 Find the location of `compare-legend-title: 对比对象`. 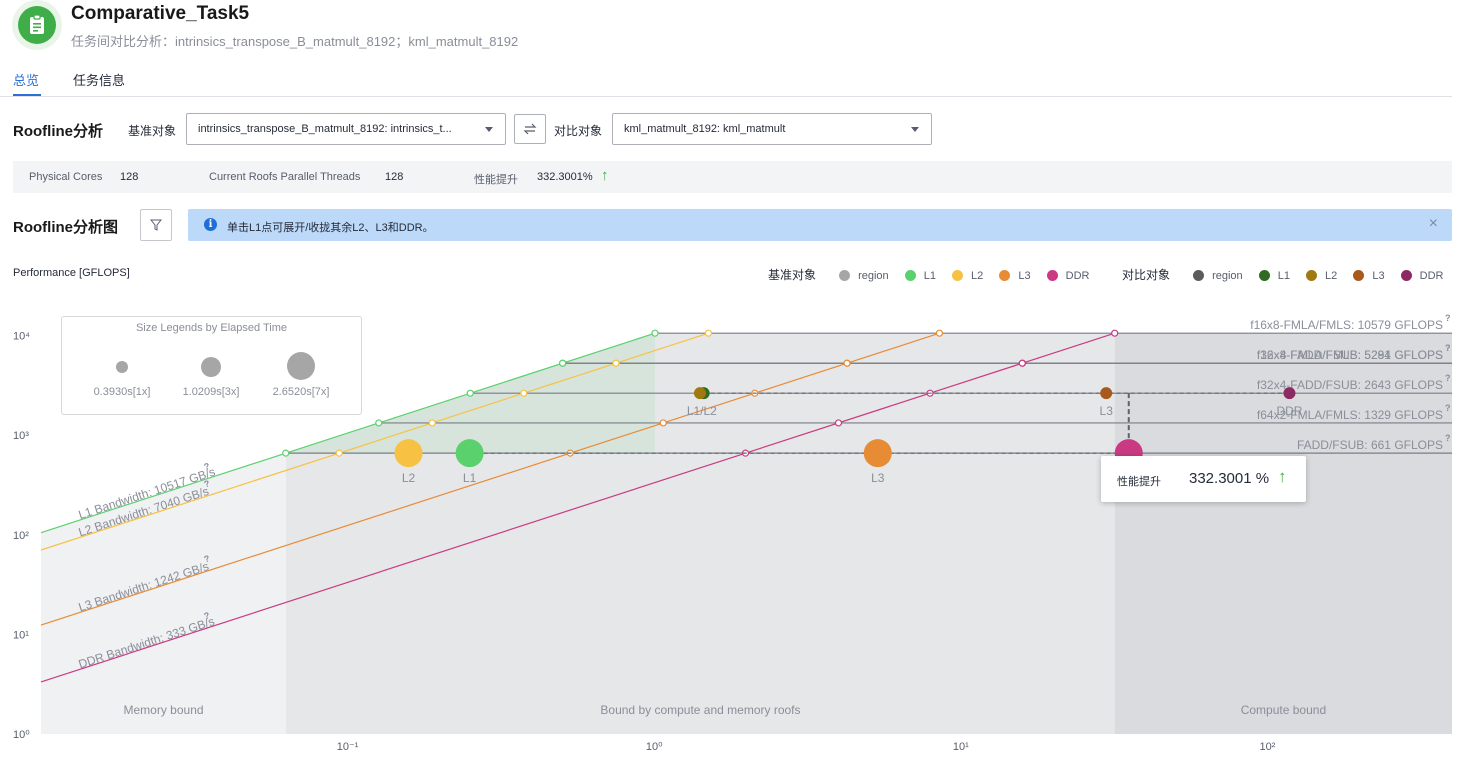

compare-legend-title: 对比对象 is located at coordinates (1146, 275).